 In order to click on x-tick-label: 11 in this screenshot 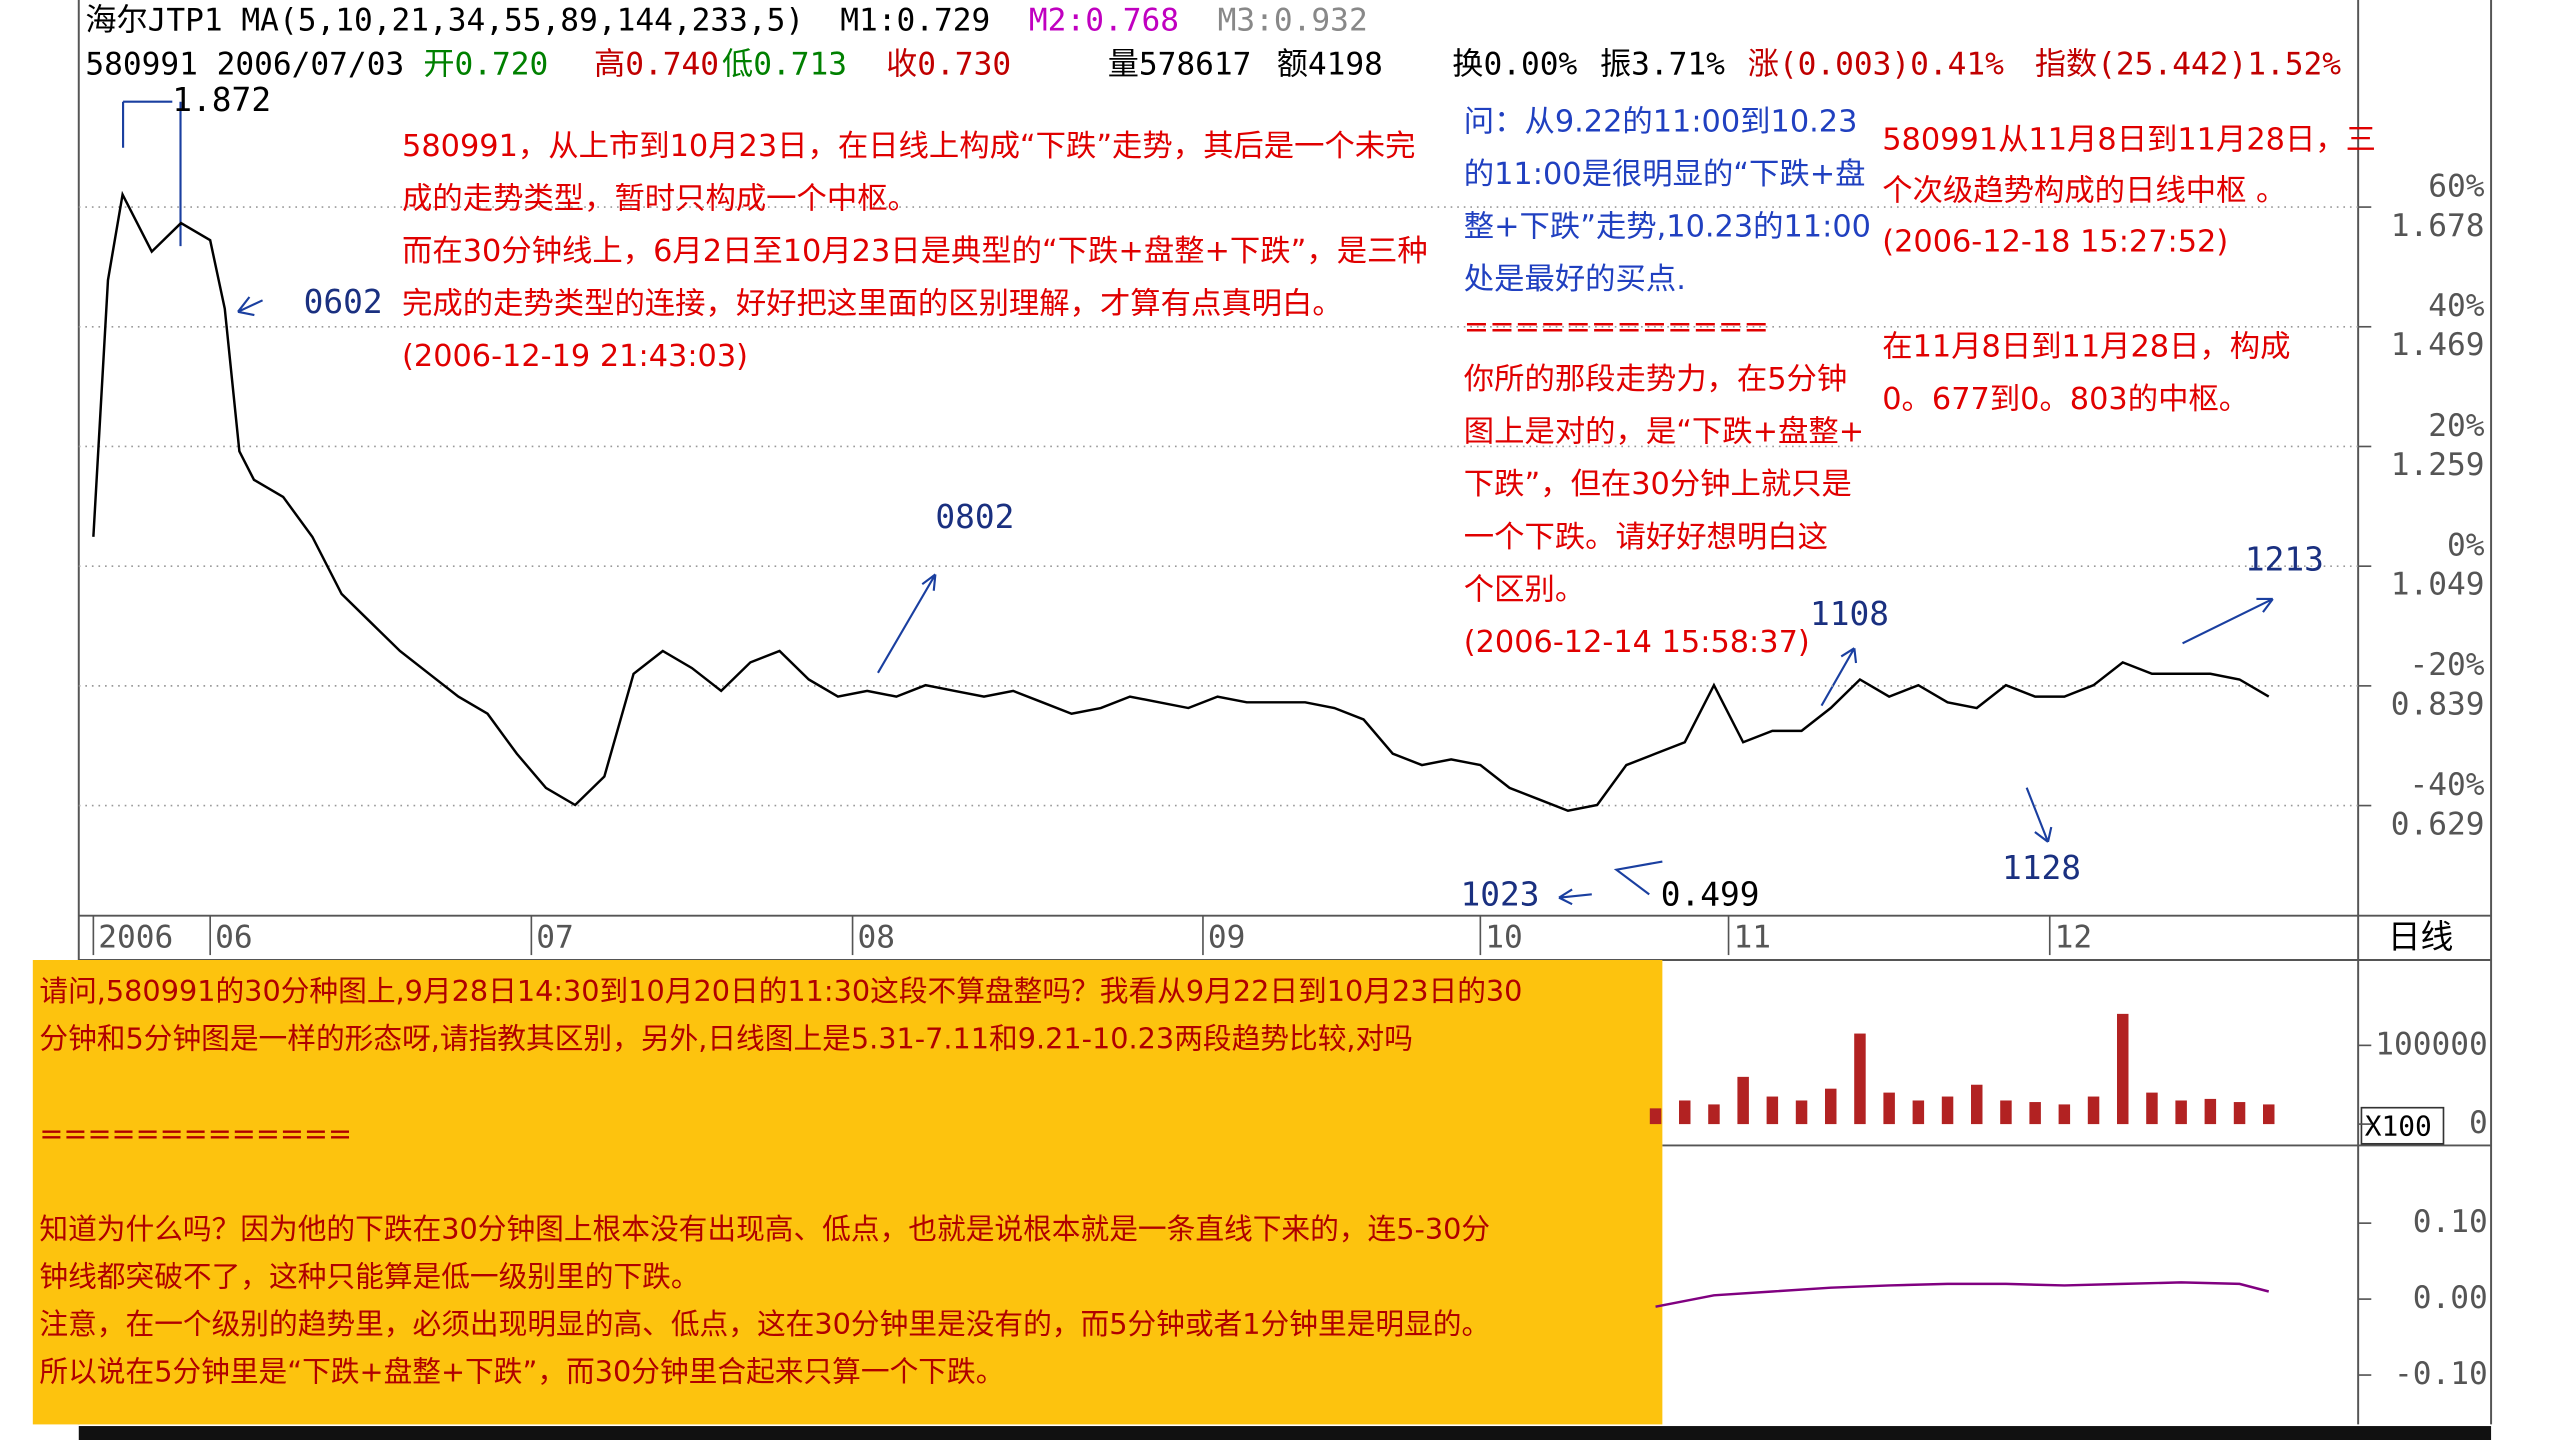, I will do `click(1752, 938)`.